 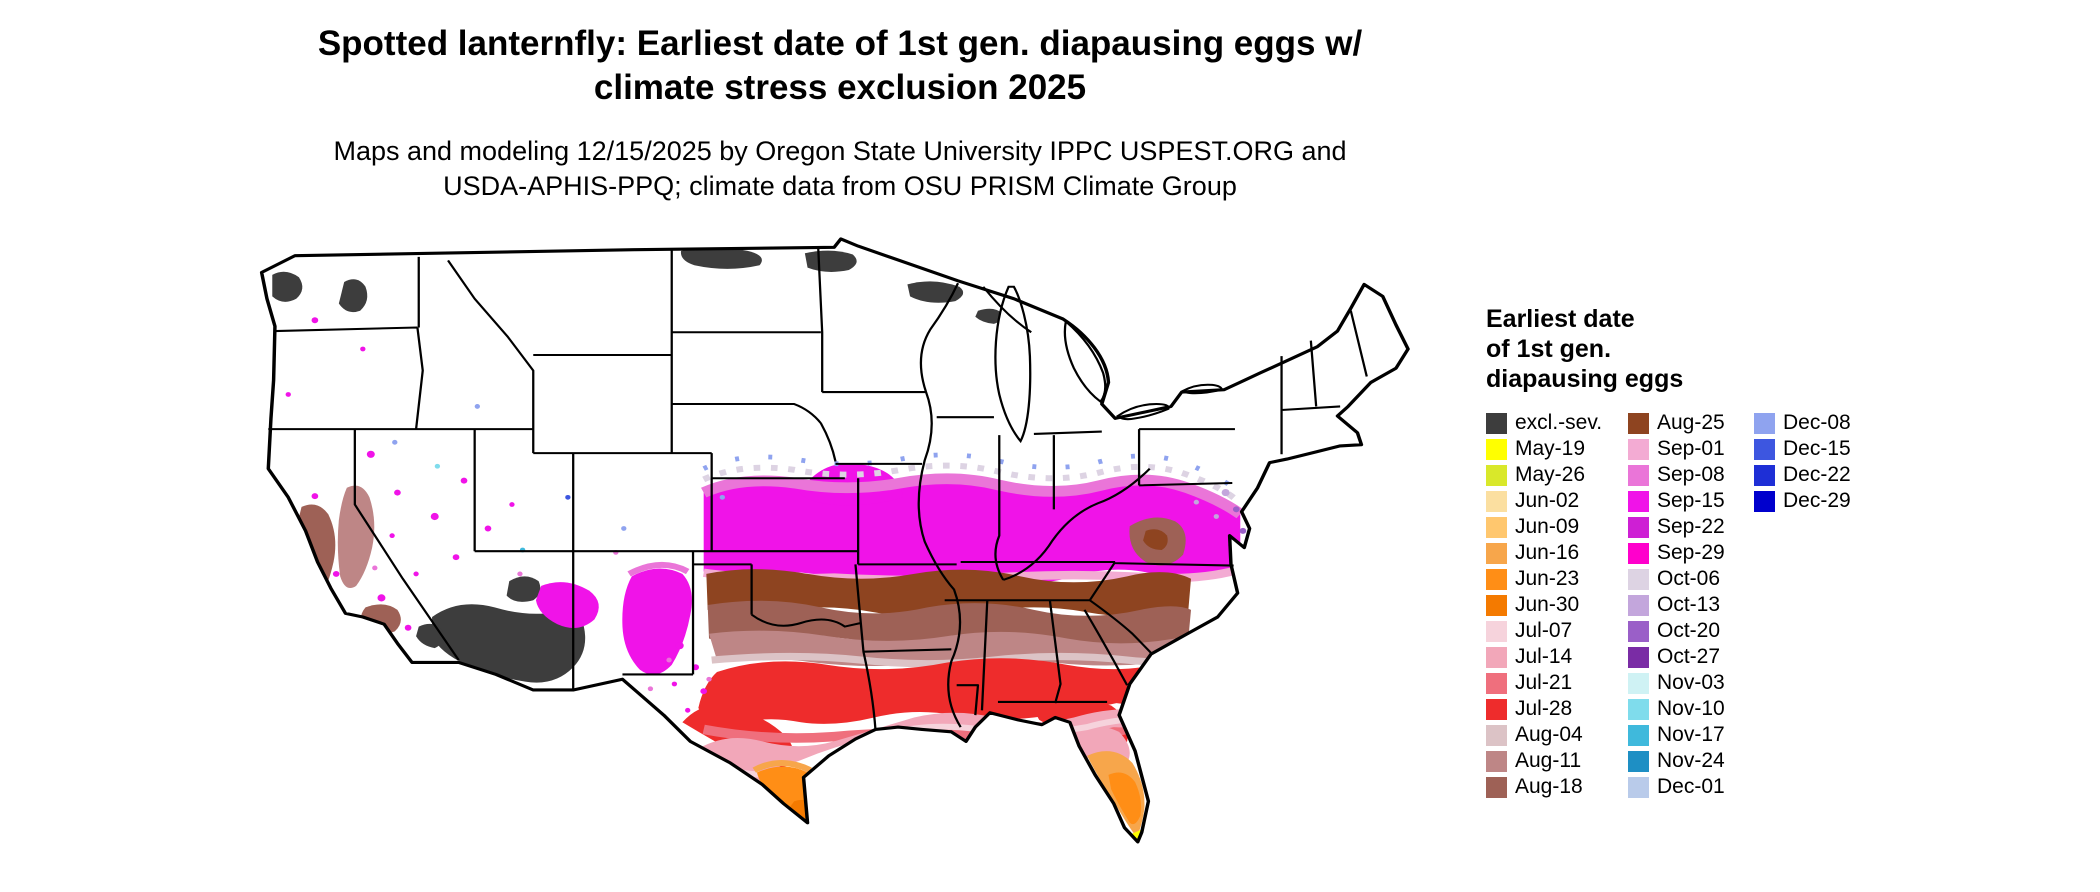 What do you see at coordinates (1802, 501) in the screenshot?
I see `legend-item: Dec-29` at bounding box center [1802, 501].